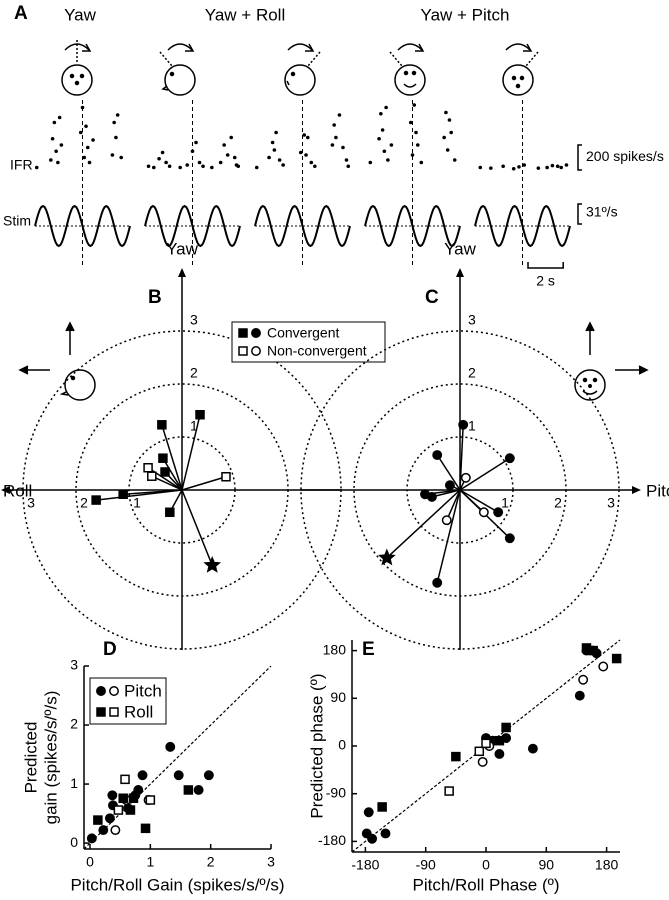  I want to click on legend-label: Non-convergent, so click(317, 351).